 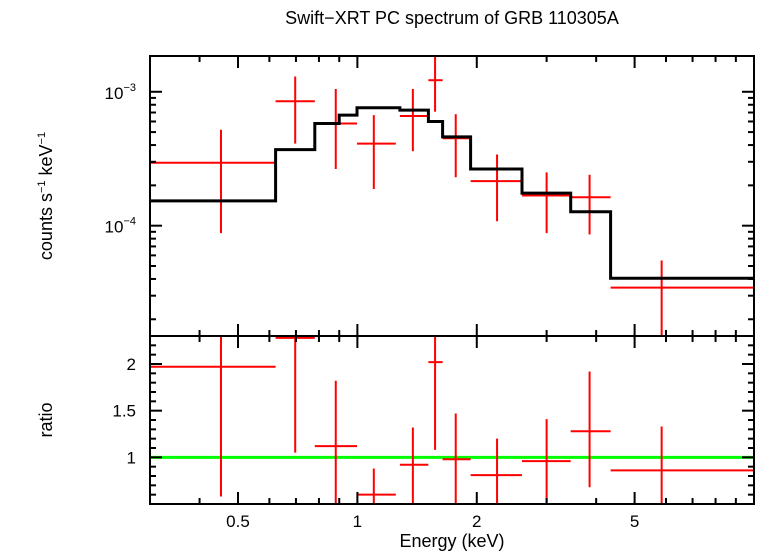 I want to click on x-tick-label: 5, so click(x=634, y=521).